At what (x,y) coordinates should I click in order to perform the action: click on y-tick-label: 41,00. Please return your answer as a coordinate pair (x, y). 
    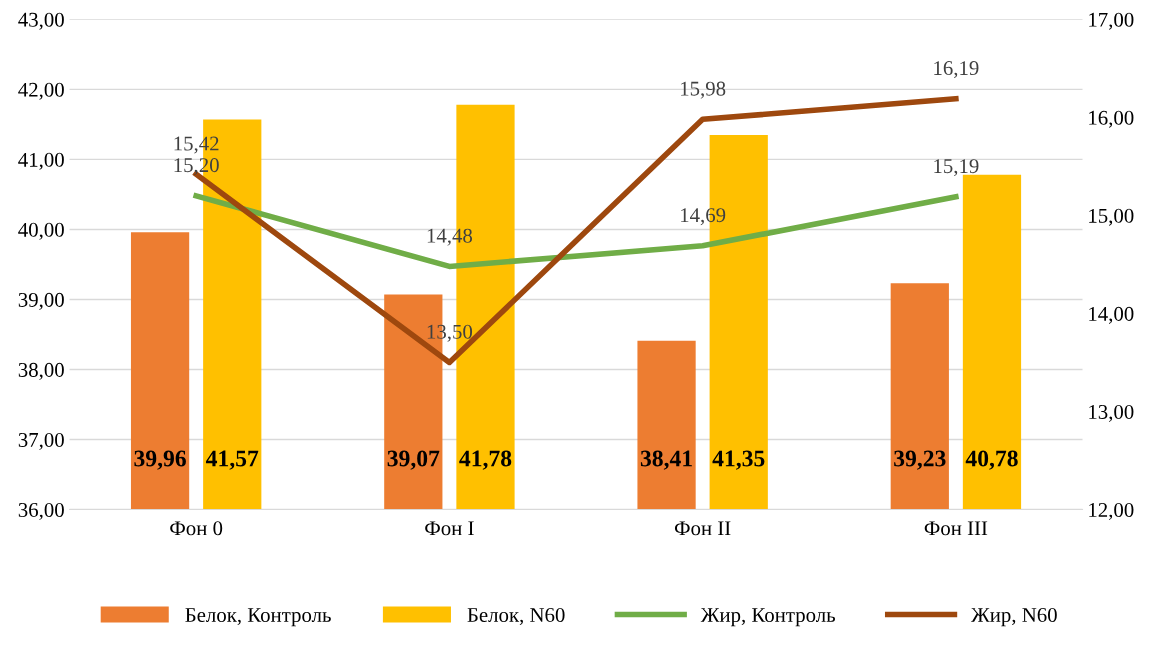
    Looking at the image, I should click on (41, 161).